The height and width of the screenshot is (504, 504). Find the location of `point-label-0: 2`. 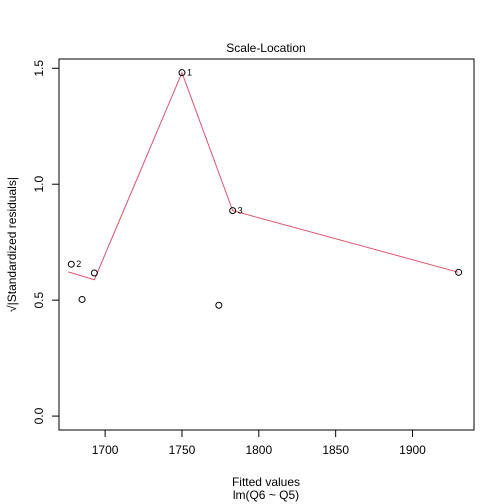

point-label-0: 2 is located at coordinates (78, 264).